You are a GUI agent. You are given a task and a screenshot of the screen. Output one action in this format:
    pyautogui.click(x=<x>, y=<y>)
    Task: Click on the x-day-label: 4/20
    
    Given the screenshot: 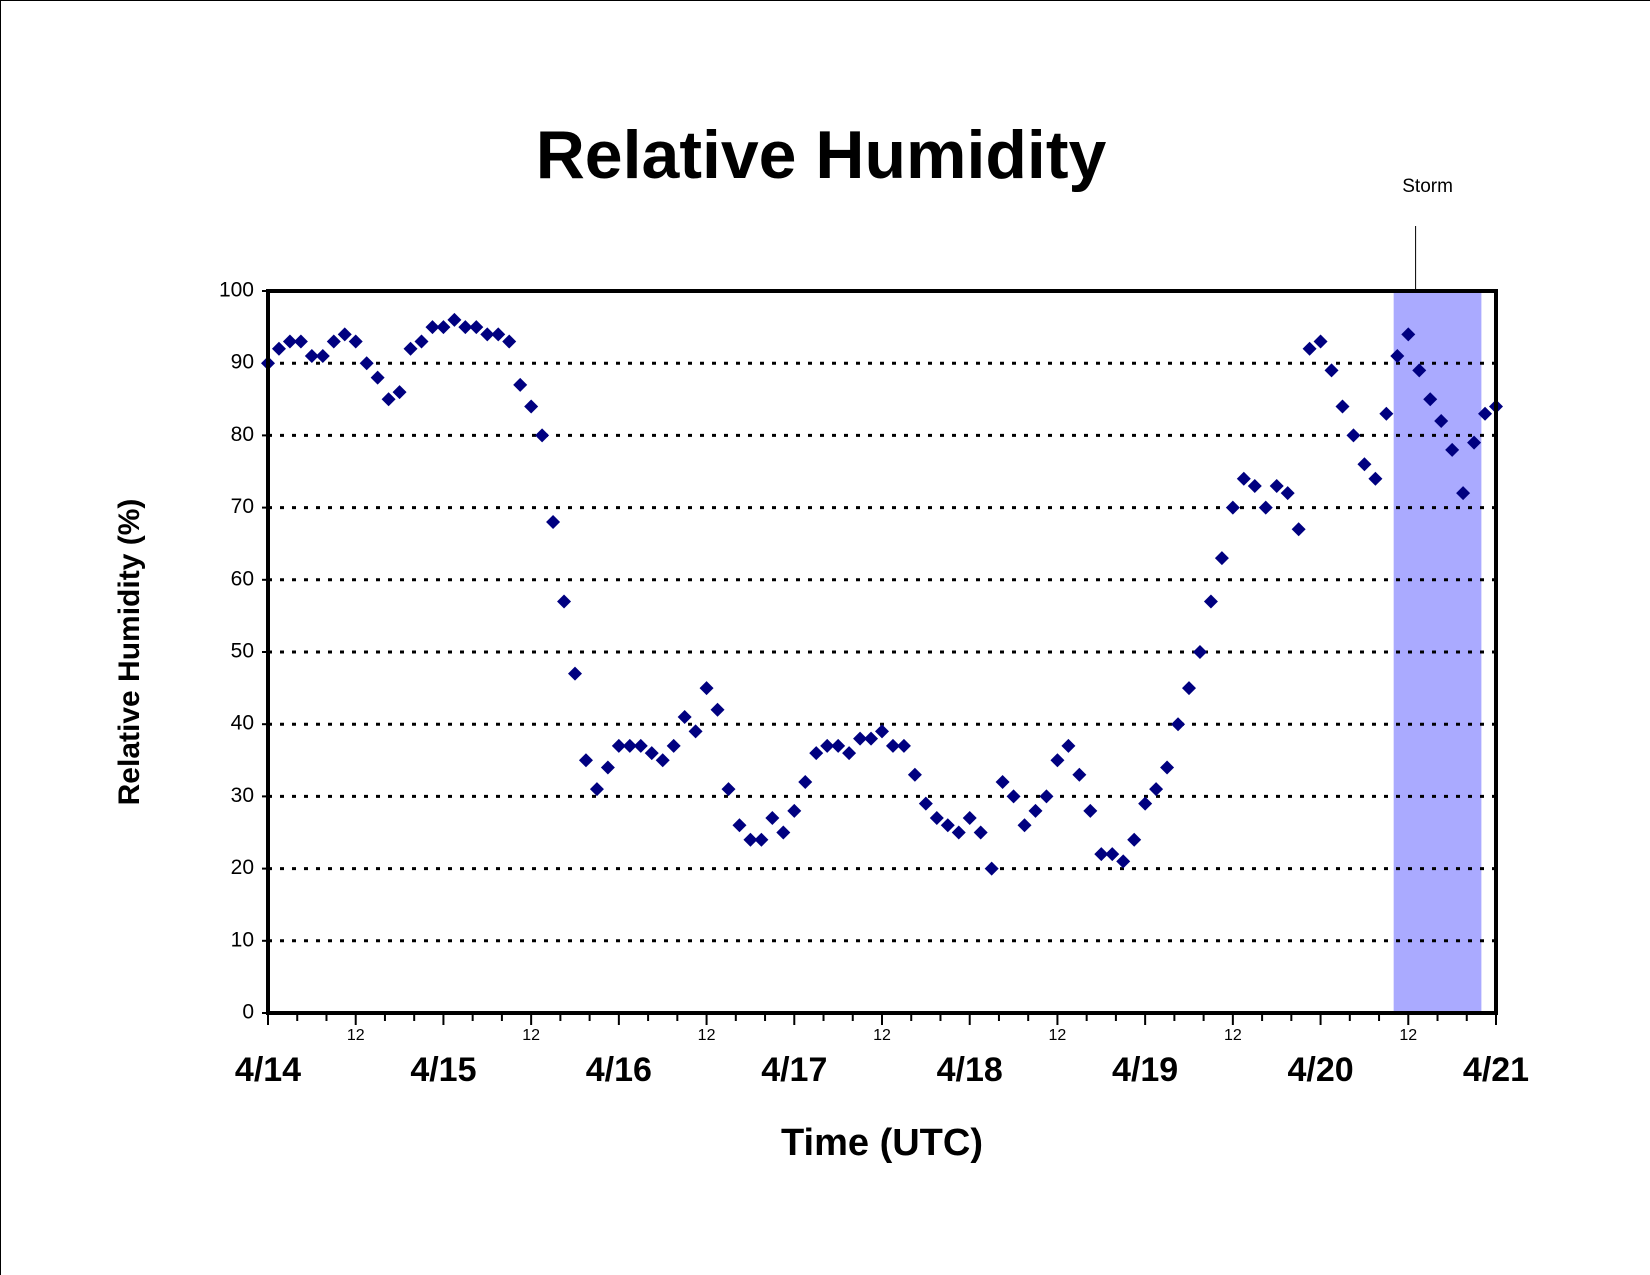 What is the action you would take?
    pyautogui.click(x=1320, y=1070)
    